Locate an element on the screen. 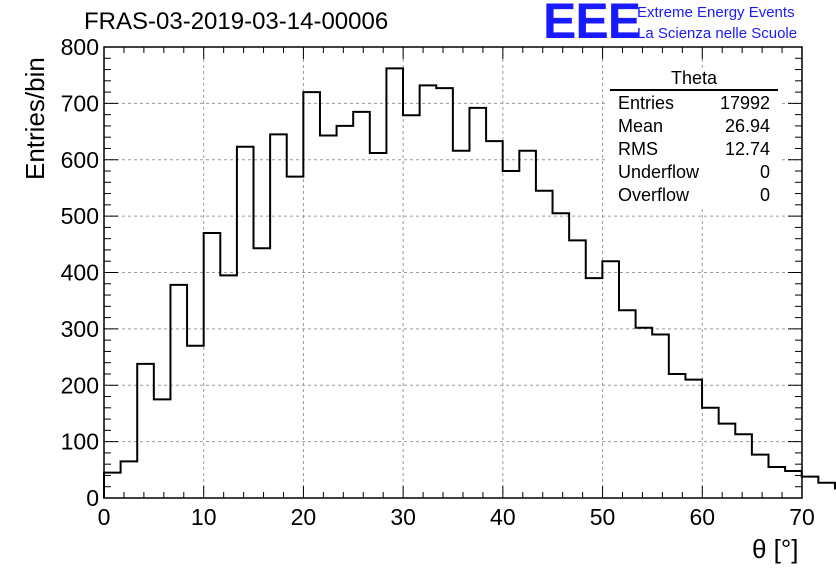 This screenshot has height=572, width=836. stats-row-overflow: Overflow 0 is located at coordinates (694, 195).